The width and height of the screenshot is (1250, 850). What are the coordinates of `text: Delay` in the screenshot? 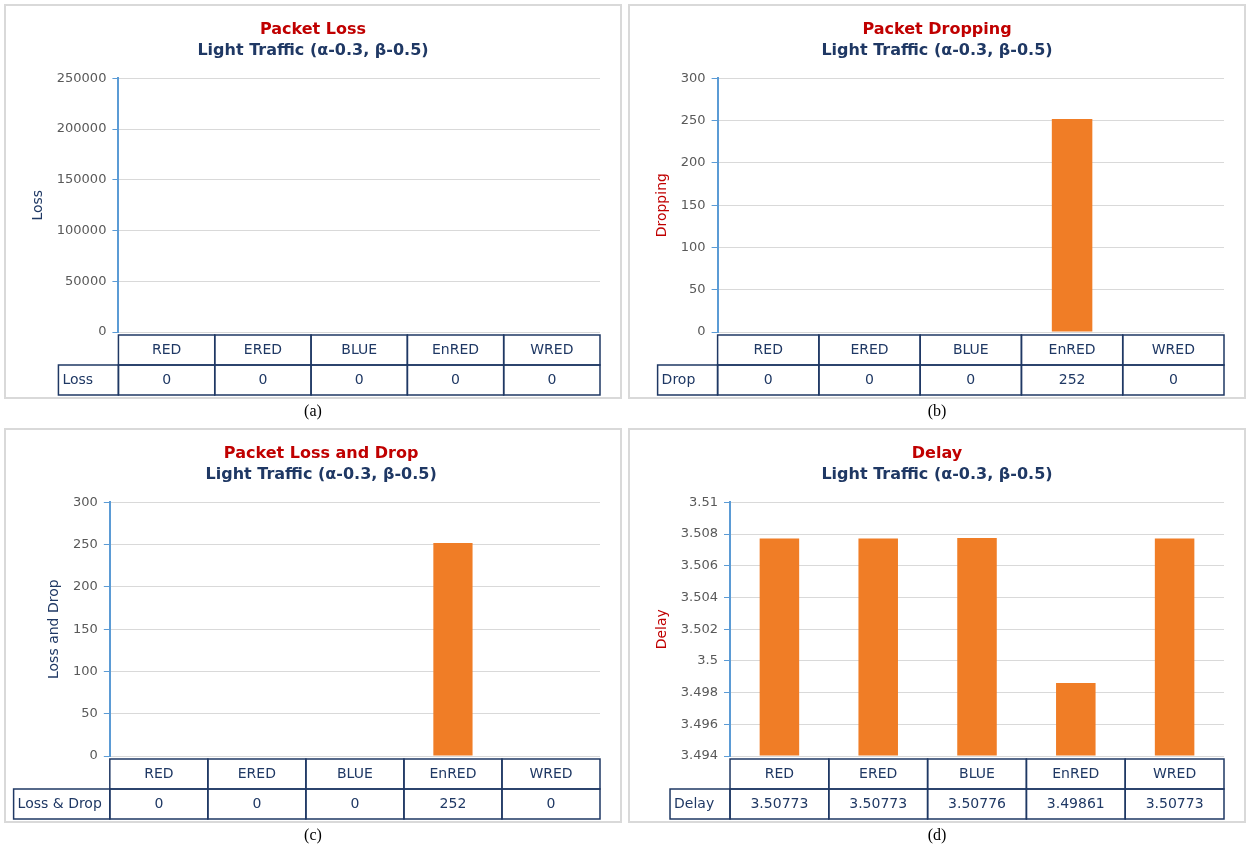 It's located at (694, 802).